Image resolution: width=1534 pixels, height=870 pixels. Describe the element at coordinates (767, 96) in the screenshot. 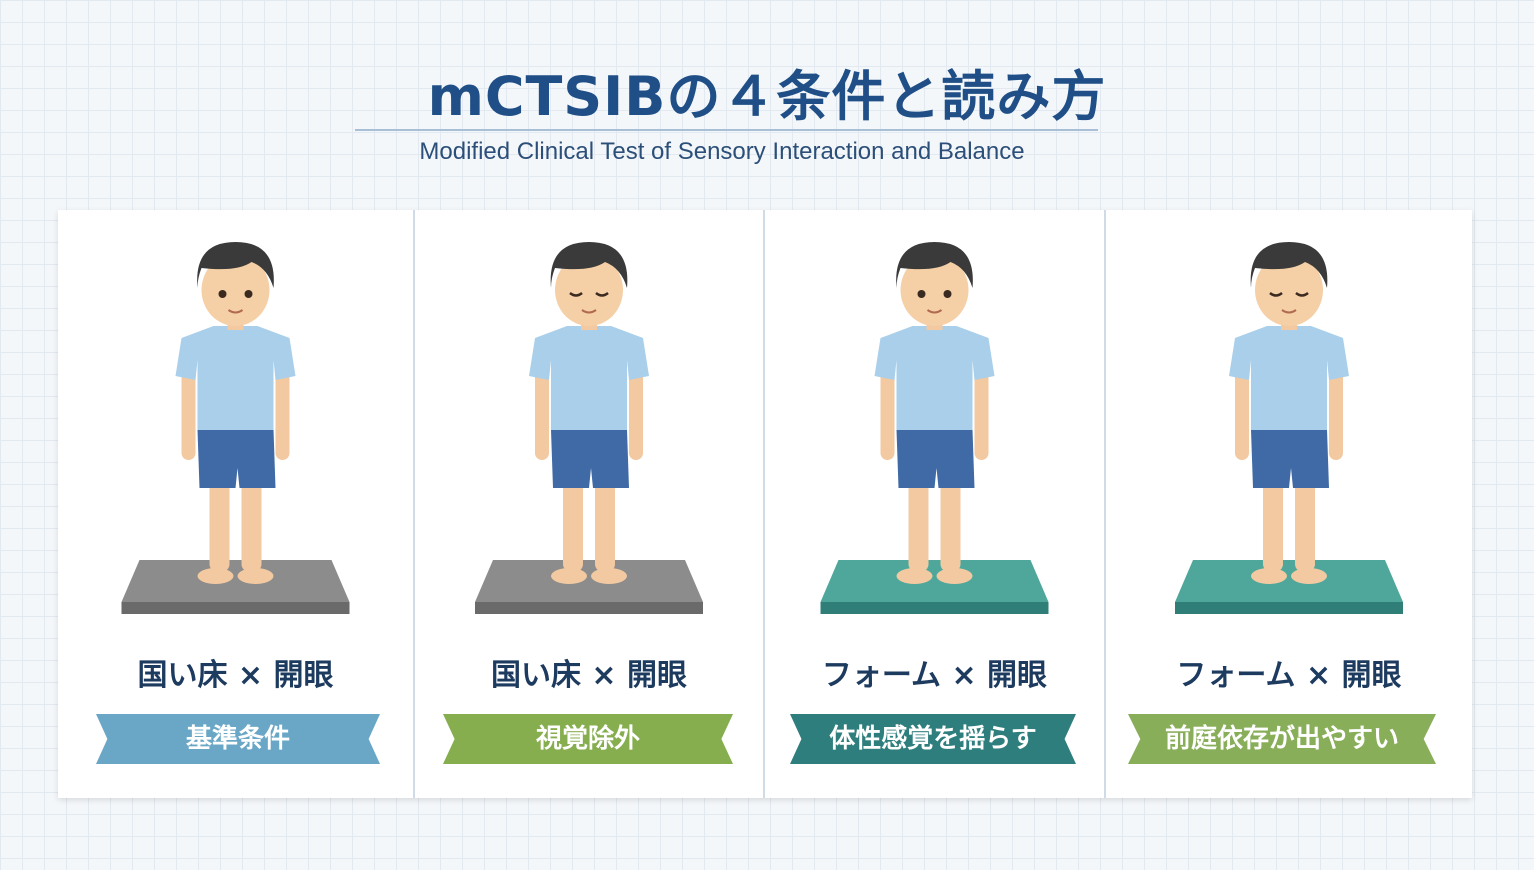

I see `page-title: mCTSIBの４条件と読み方` at that location.